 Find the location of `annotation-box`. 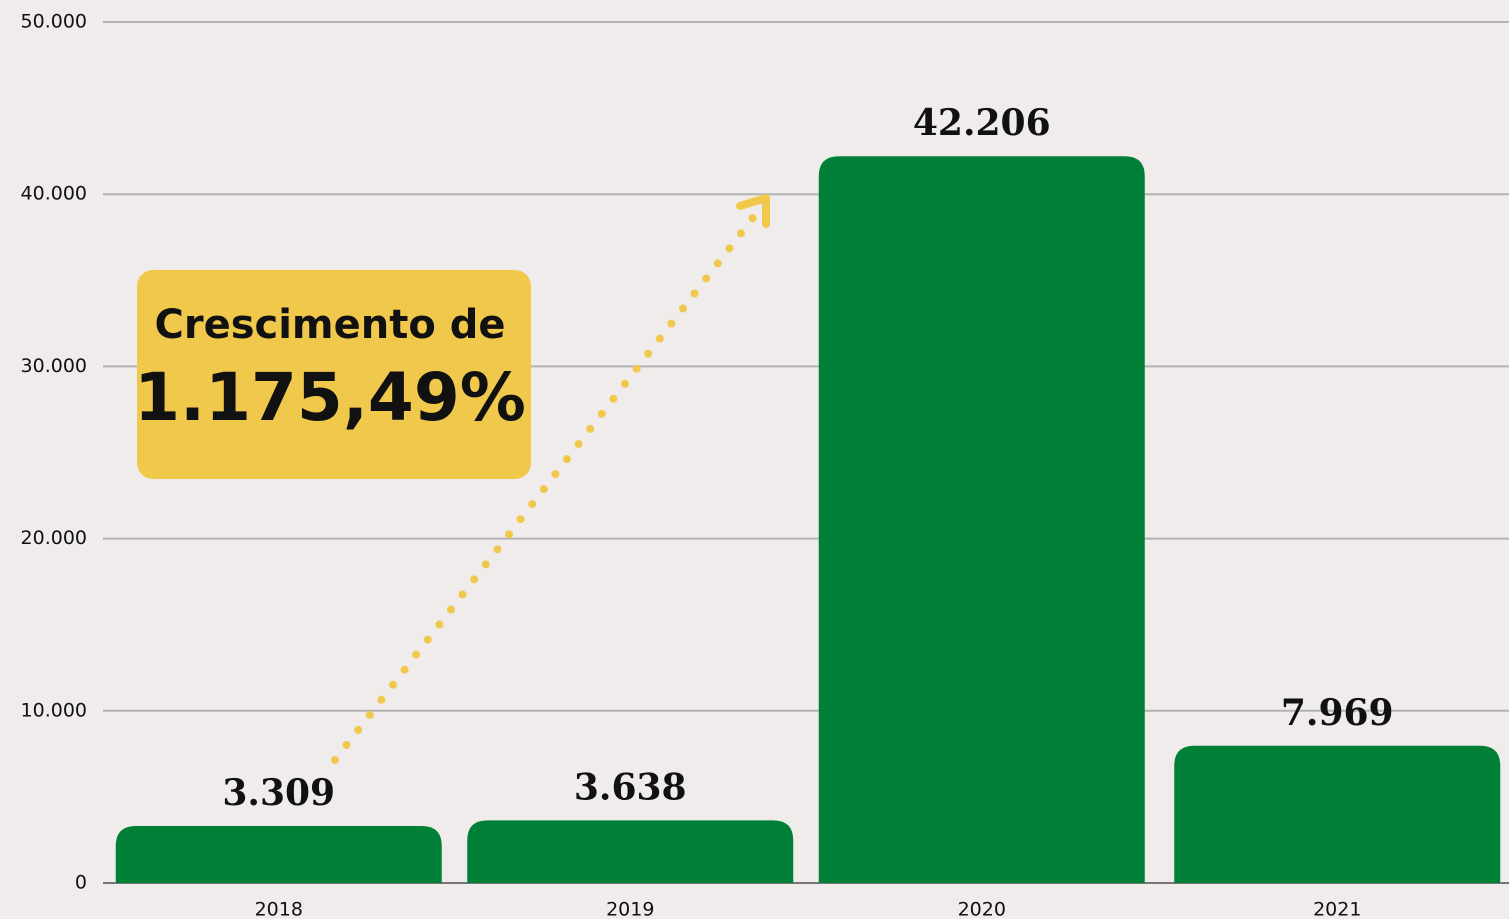

annotation-box is located at coordinates (334, 374).